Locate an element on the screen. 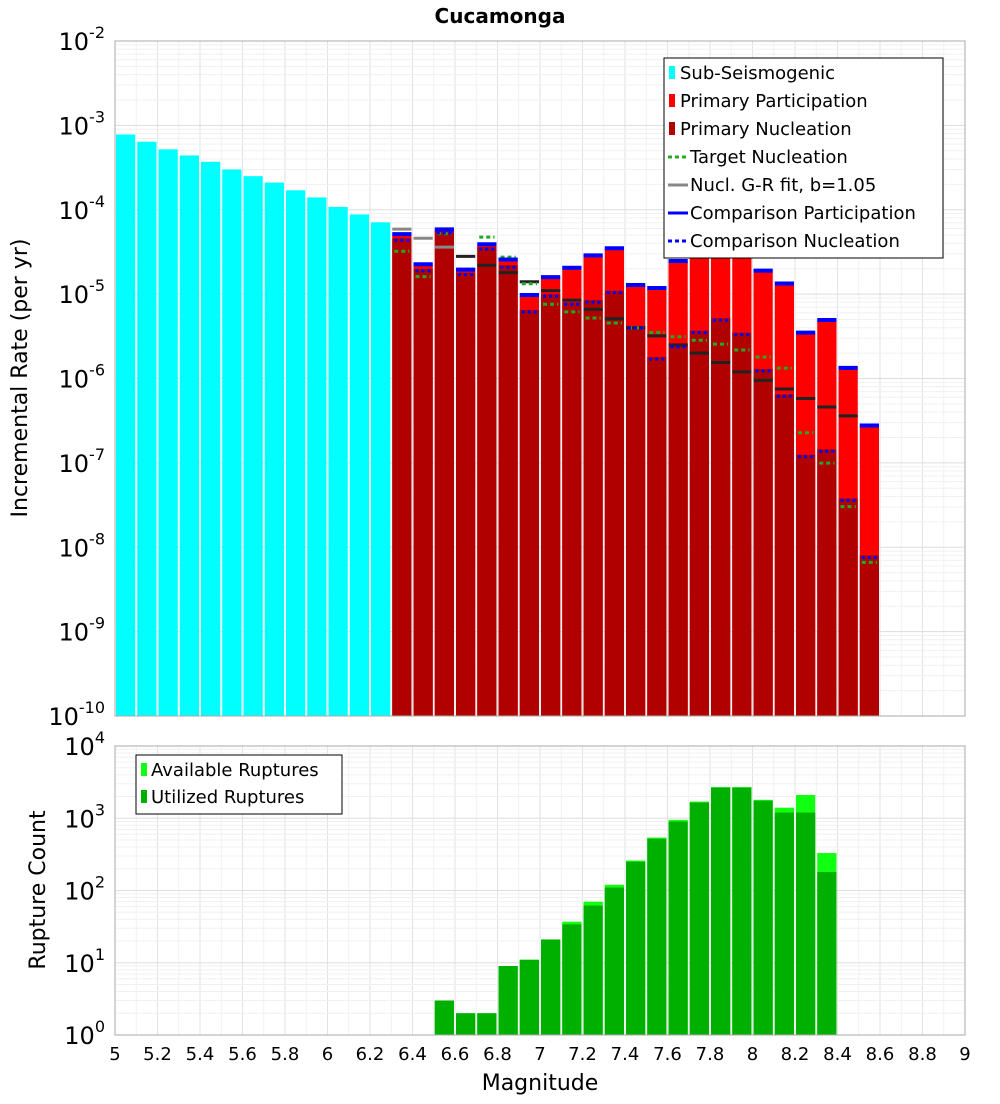  bottom-y-tick-label: 10⁰ is located at coordinates (84, 1033).